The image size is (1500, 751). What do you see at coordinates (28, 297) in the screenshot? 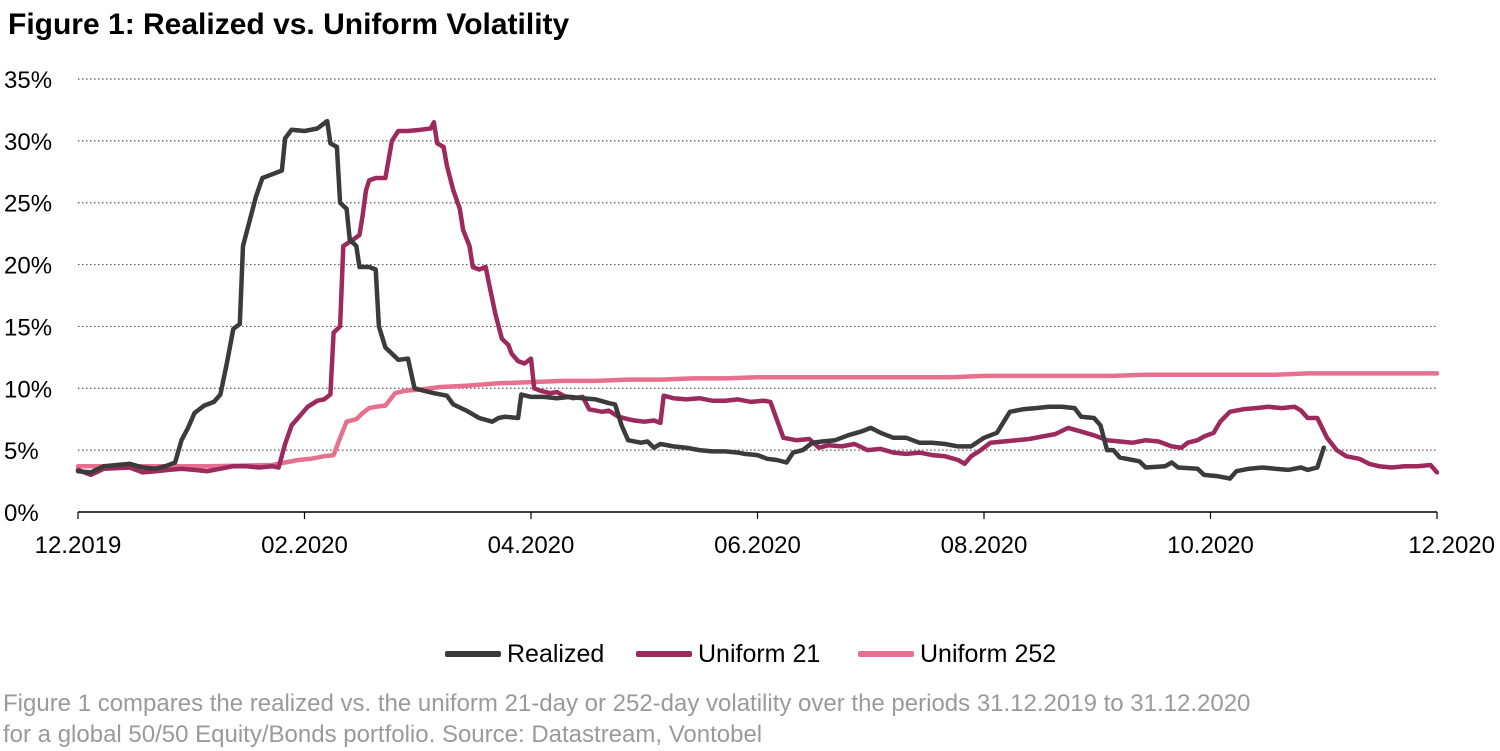
I see `y-axis-ticks: 0% 5% 10% 15% 20% 25% 30% 35%` at bounding box center [28, 297].